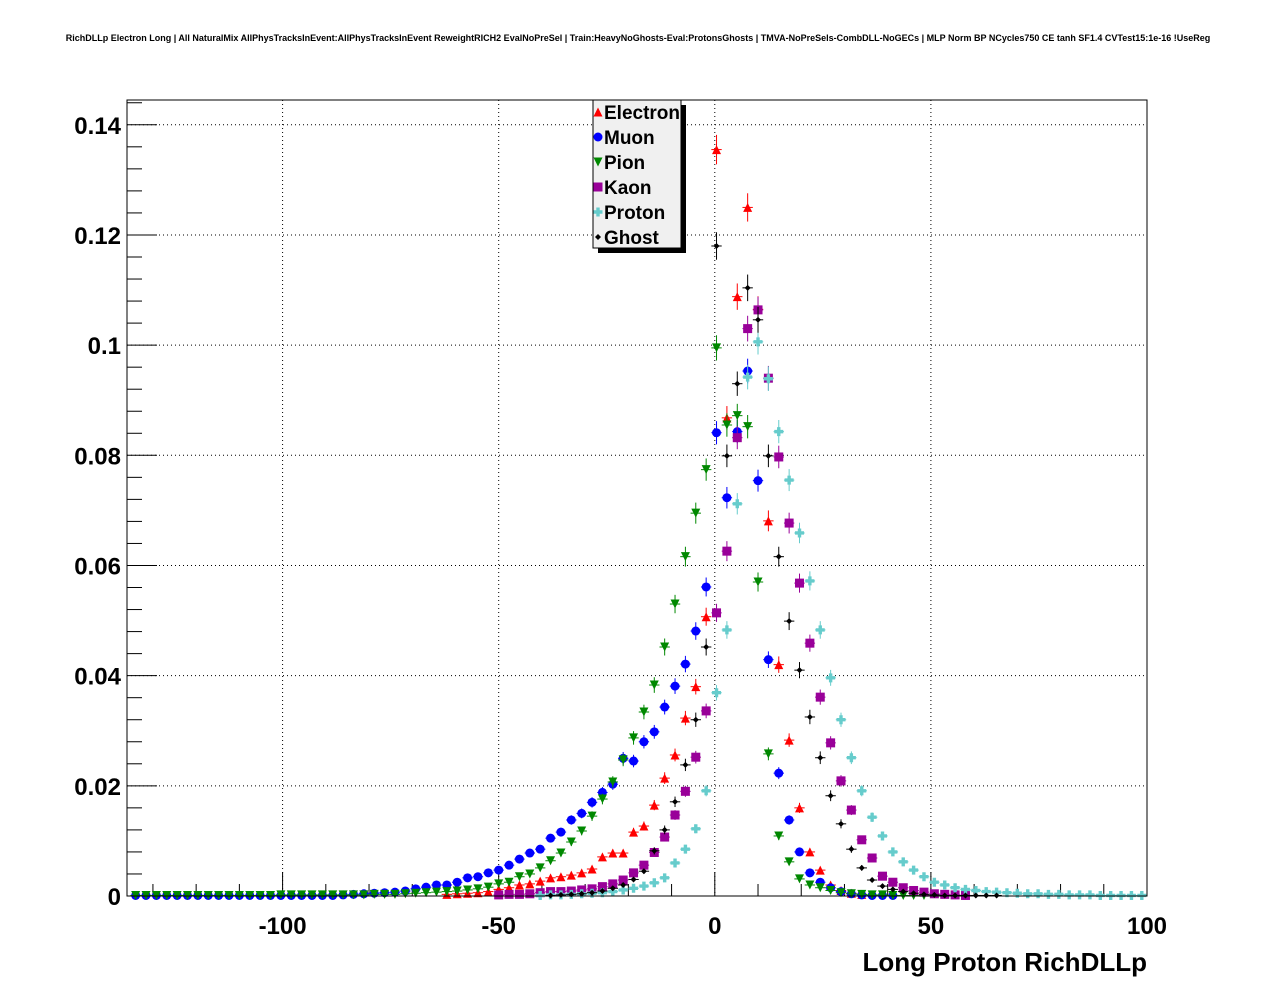 This screenshot has width=1276, height=996. I want to click on y-tick-label: 0.06, so click(97, 566).